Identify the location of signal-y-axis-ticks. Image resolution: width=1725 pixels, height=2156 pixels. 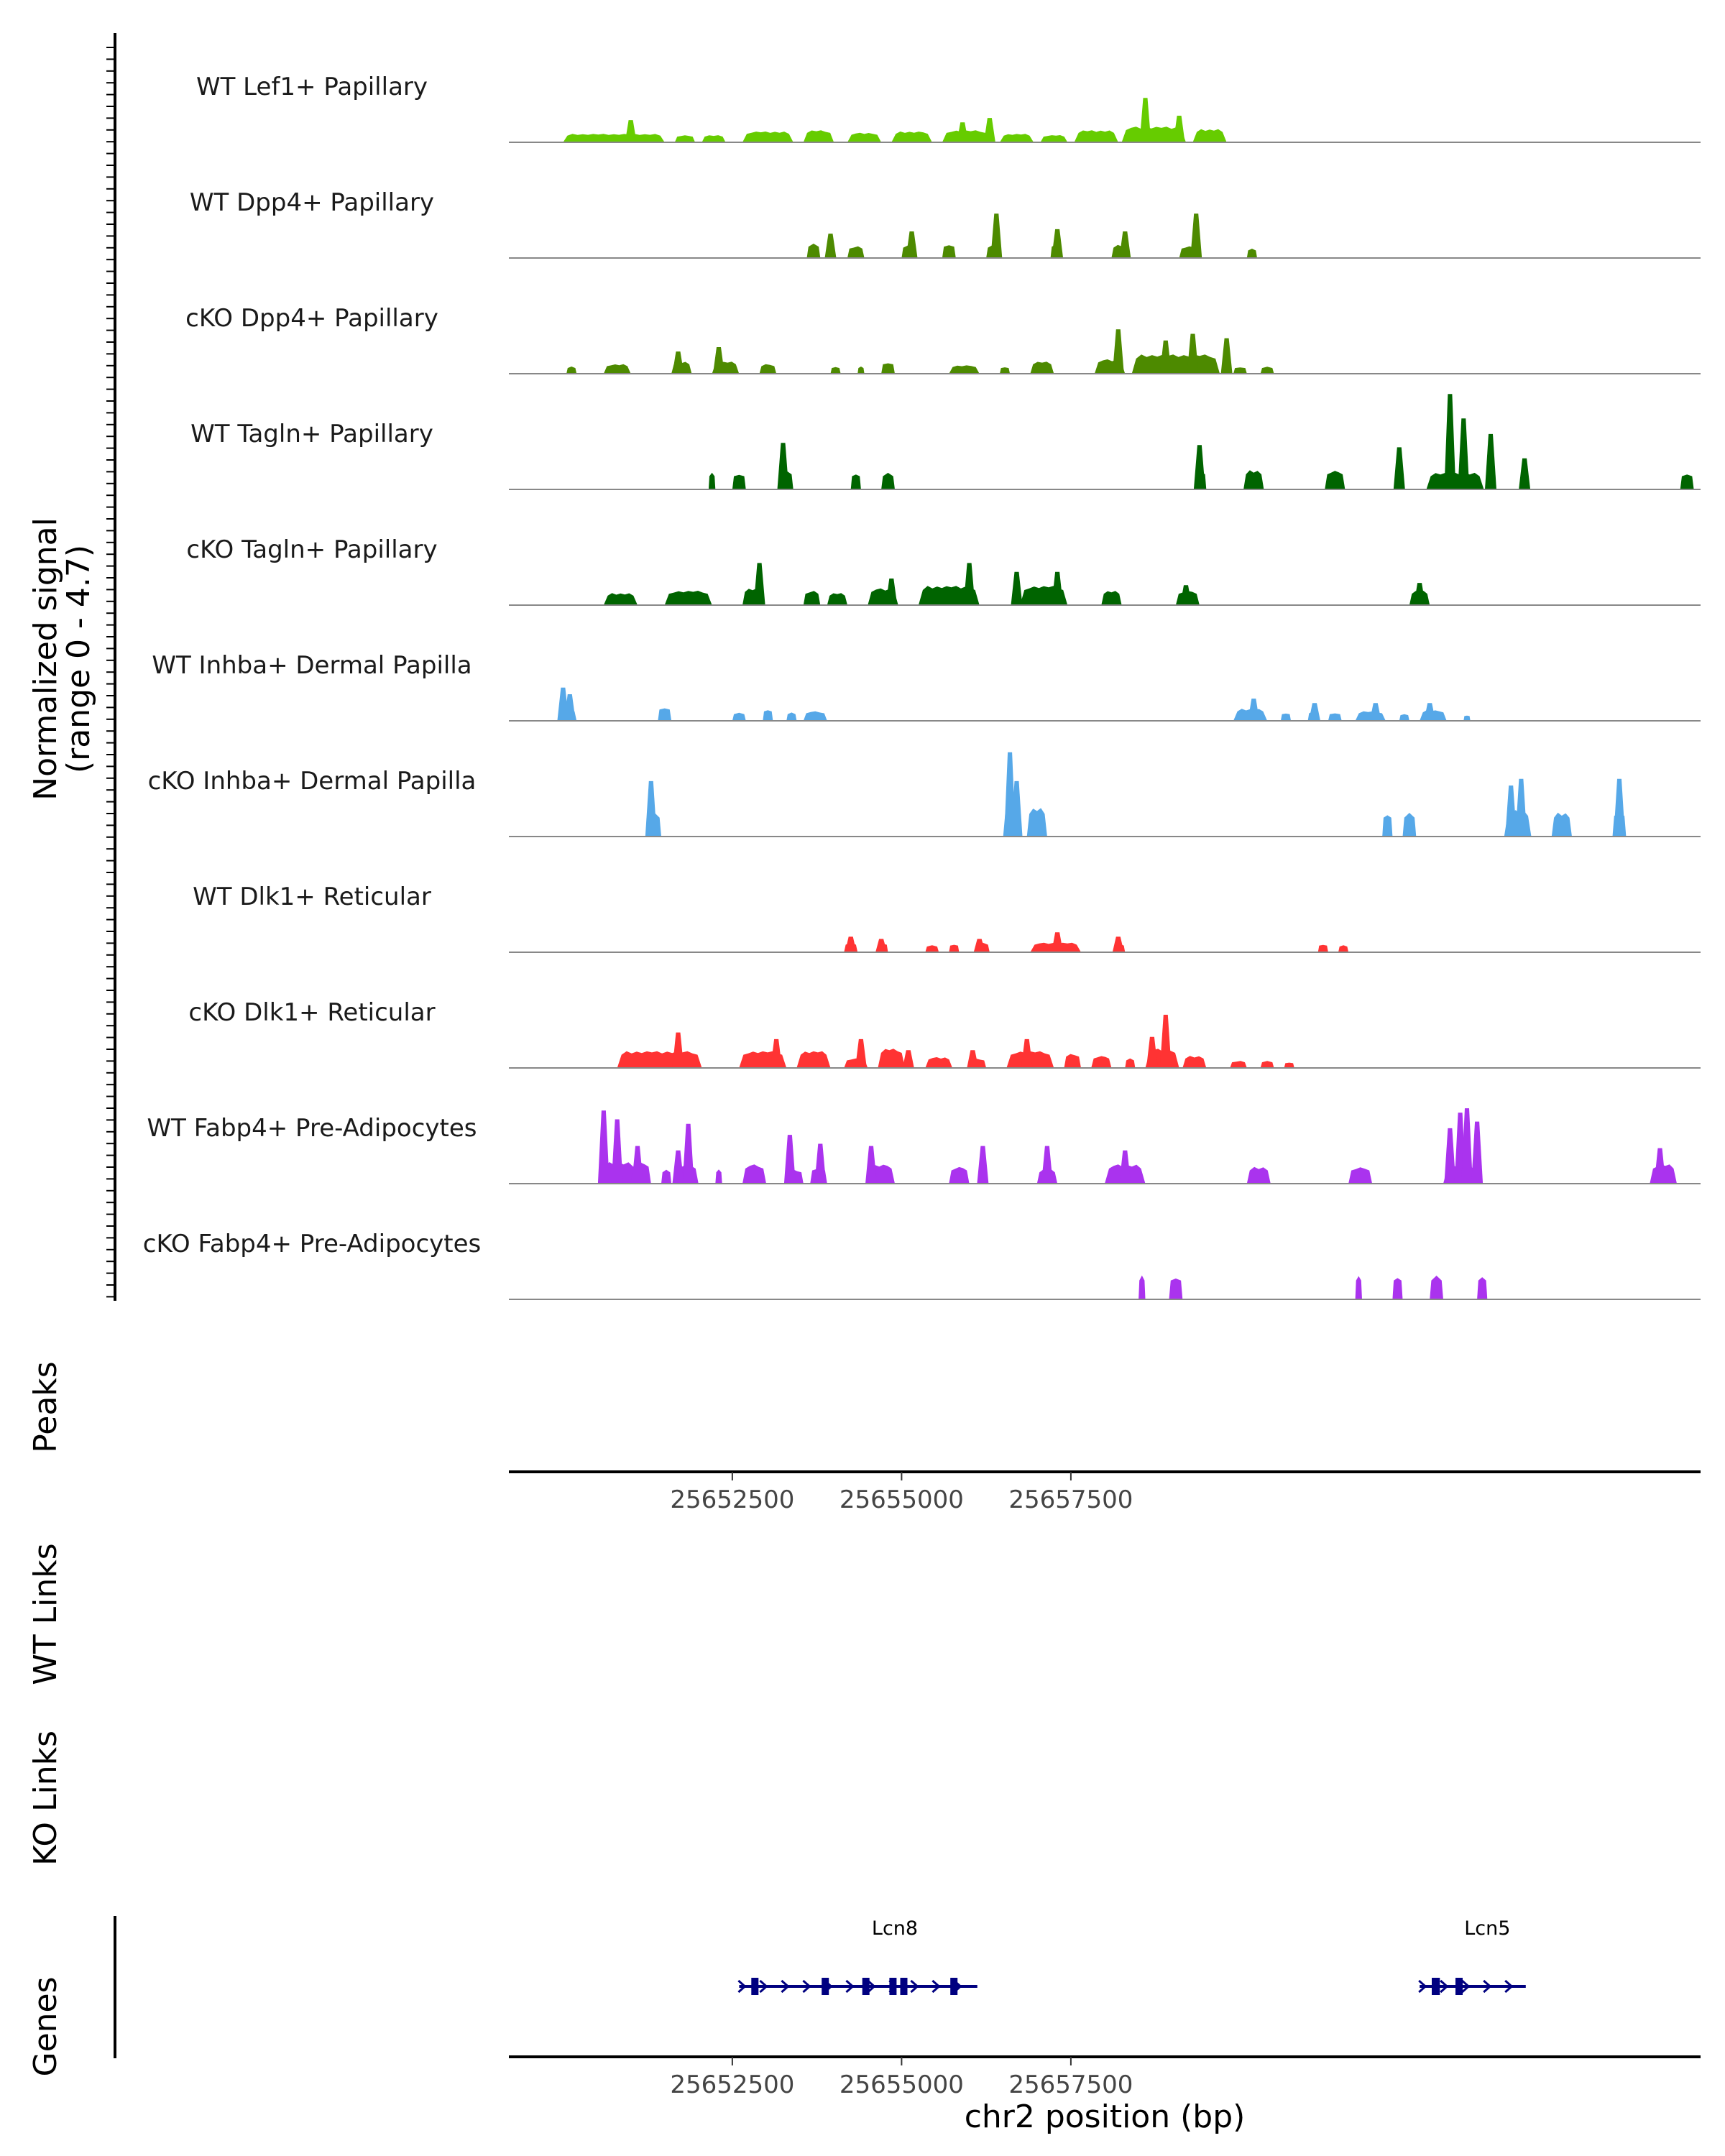
(110, 673).